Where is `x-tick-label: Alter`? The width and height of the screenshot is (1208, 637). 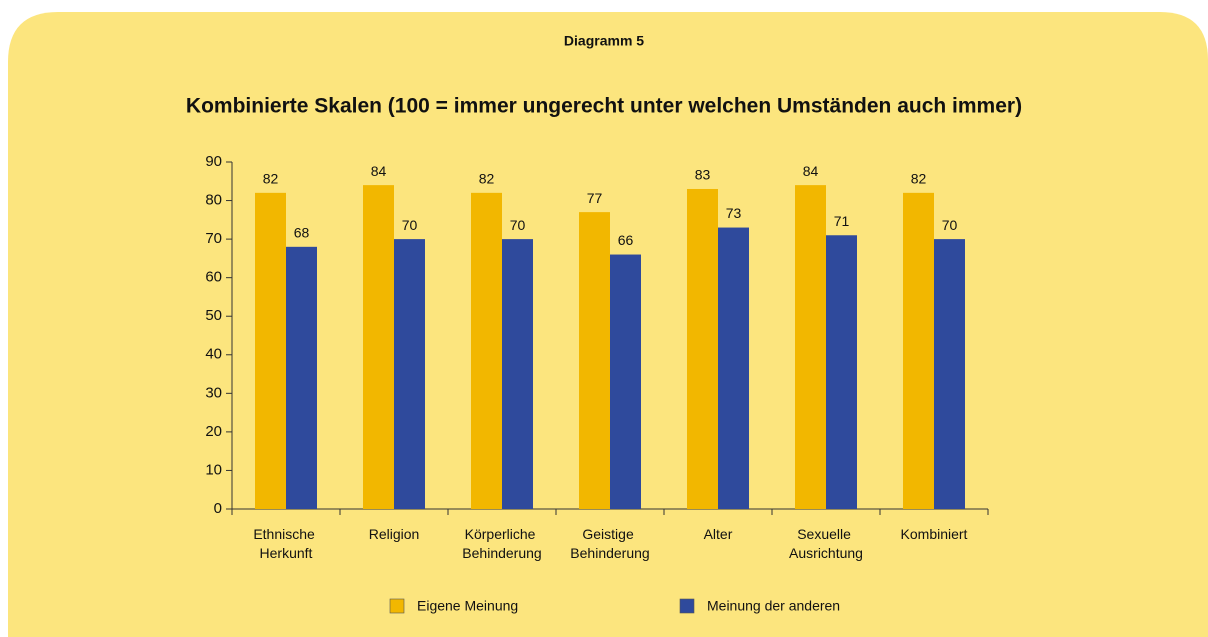 x-tick-label: Alter is located at coordinates (718, 534).